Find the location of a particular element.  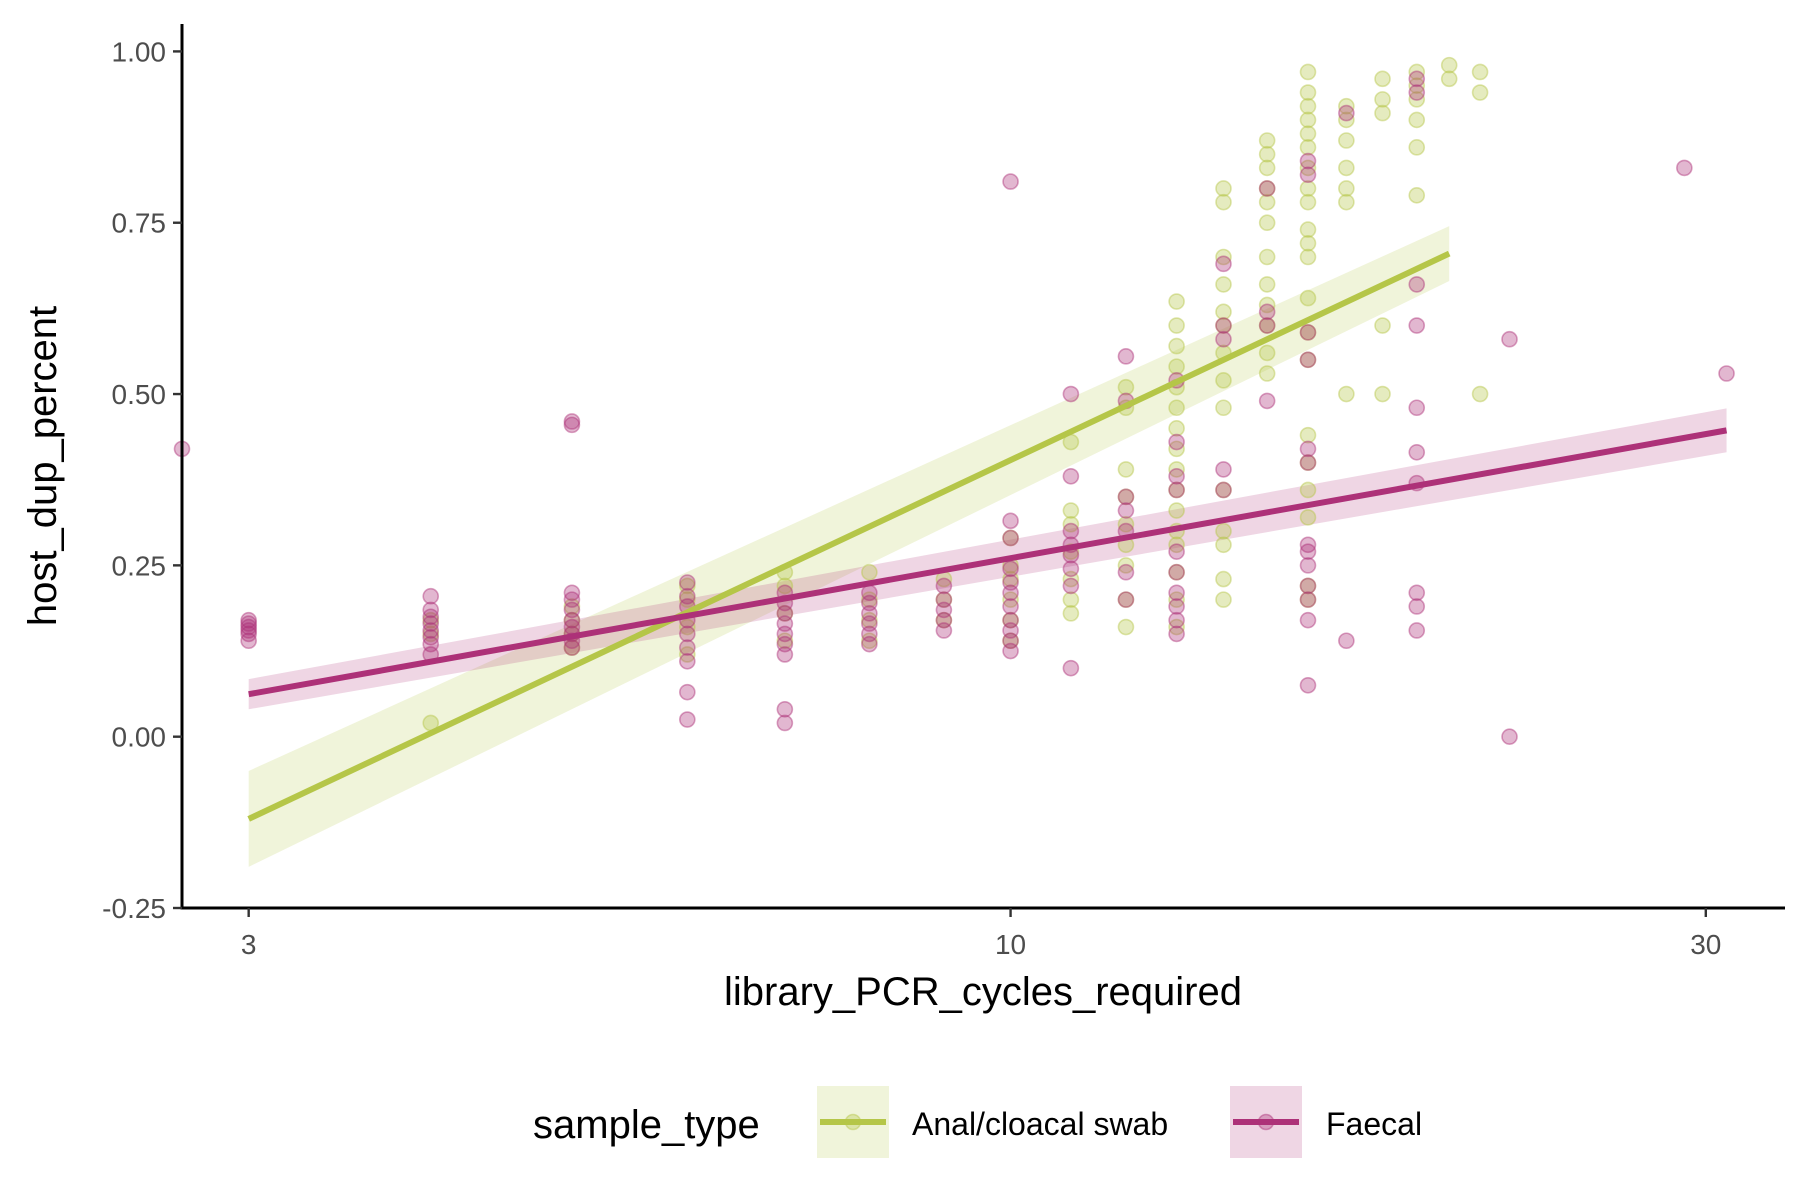

y-tick-label: 0.00 is located at coordinates (139, 737).